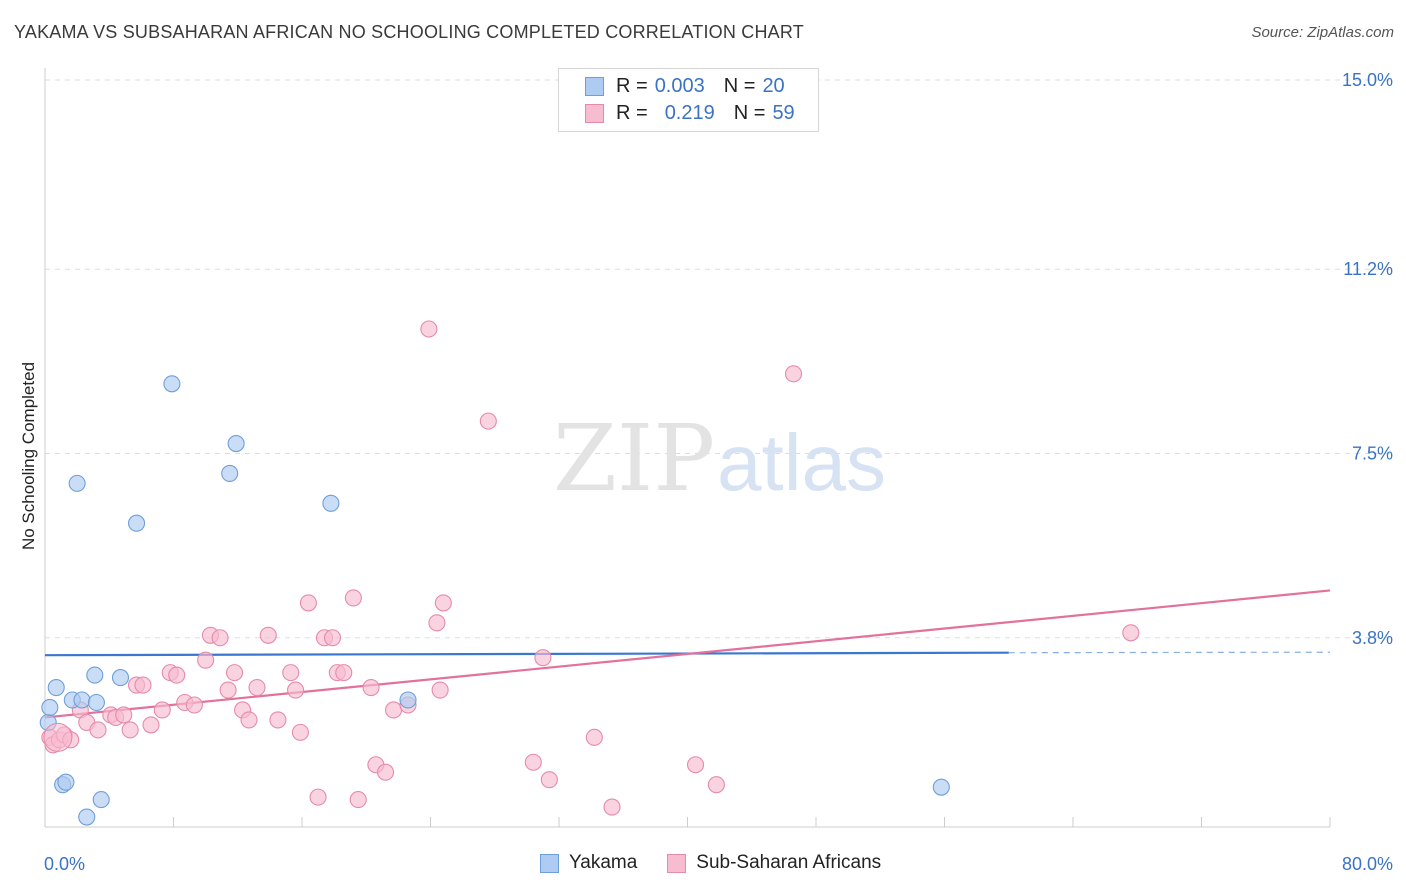 The height and width of the screenshot is (892, 1406). What do you see at coordinates (1372, 638) in the screenshot?
I see `y-tick-label: 3.8%` at bounding box center [1372, 638].